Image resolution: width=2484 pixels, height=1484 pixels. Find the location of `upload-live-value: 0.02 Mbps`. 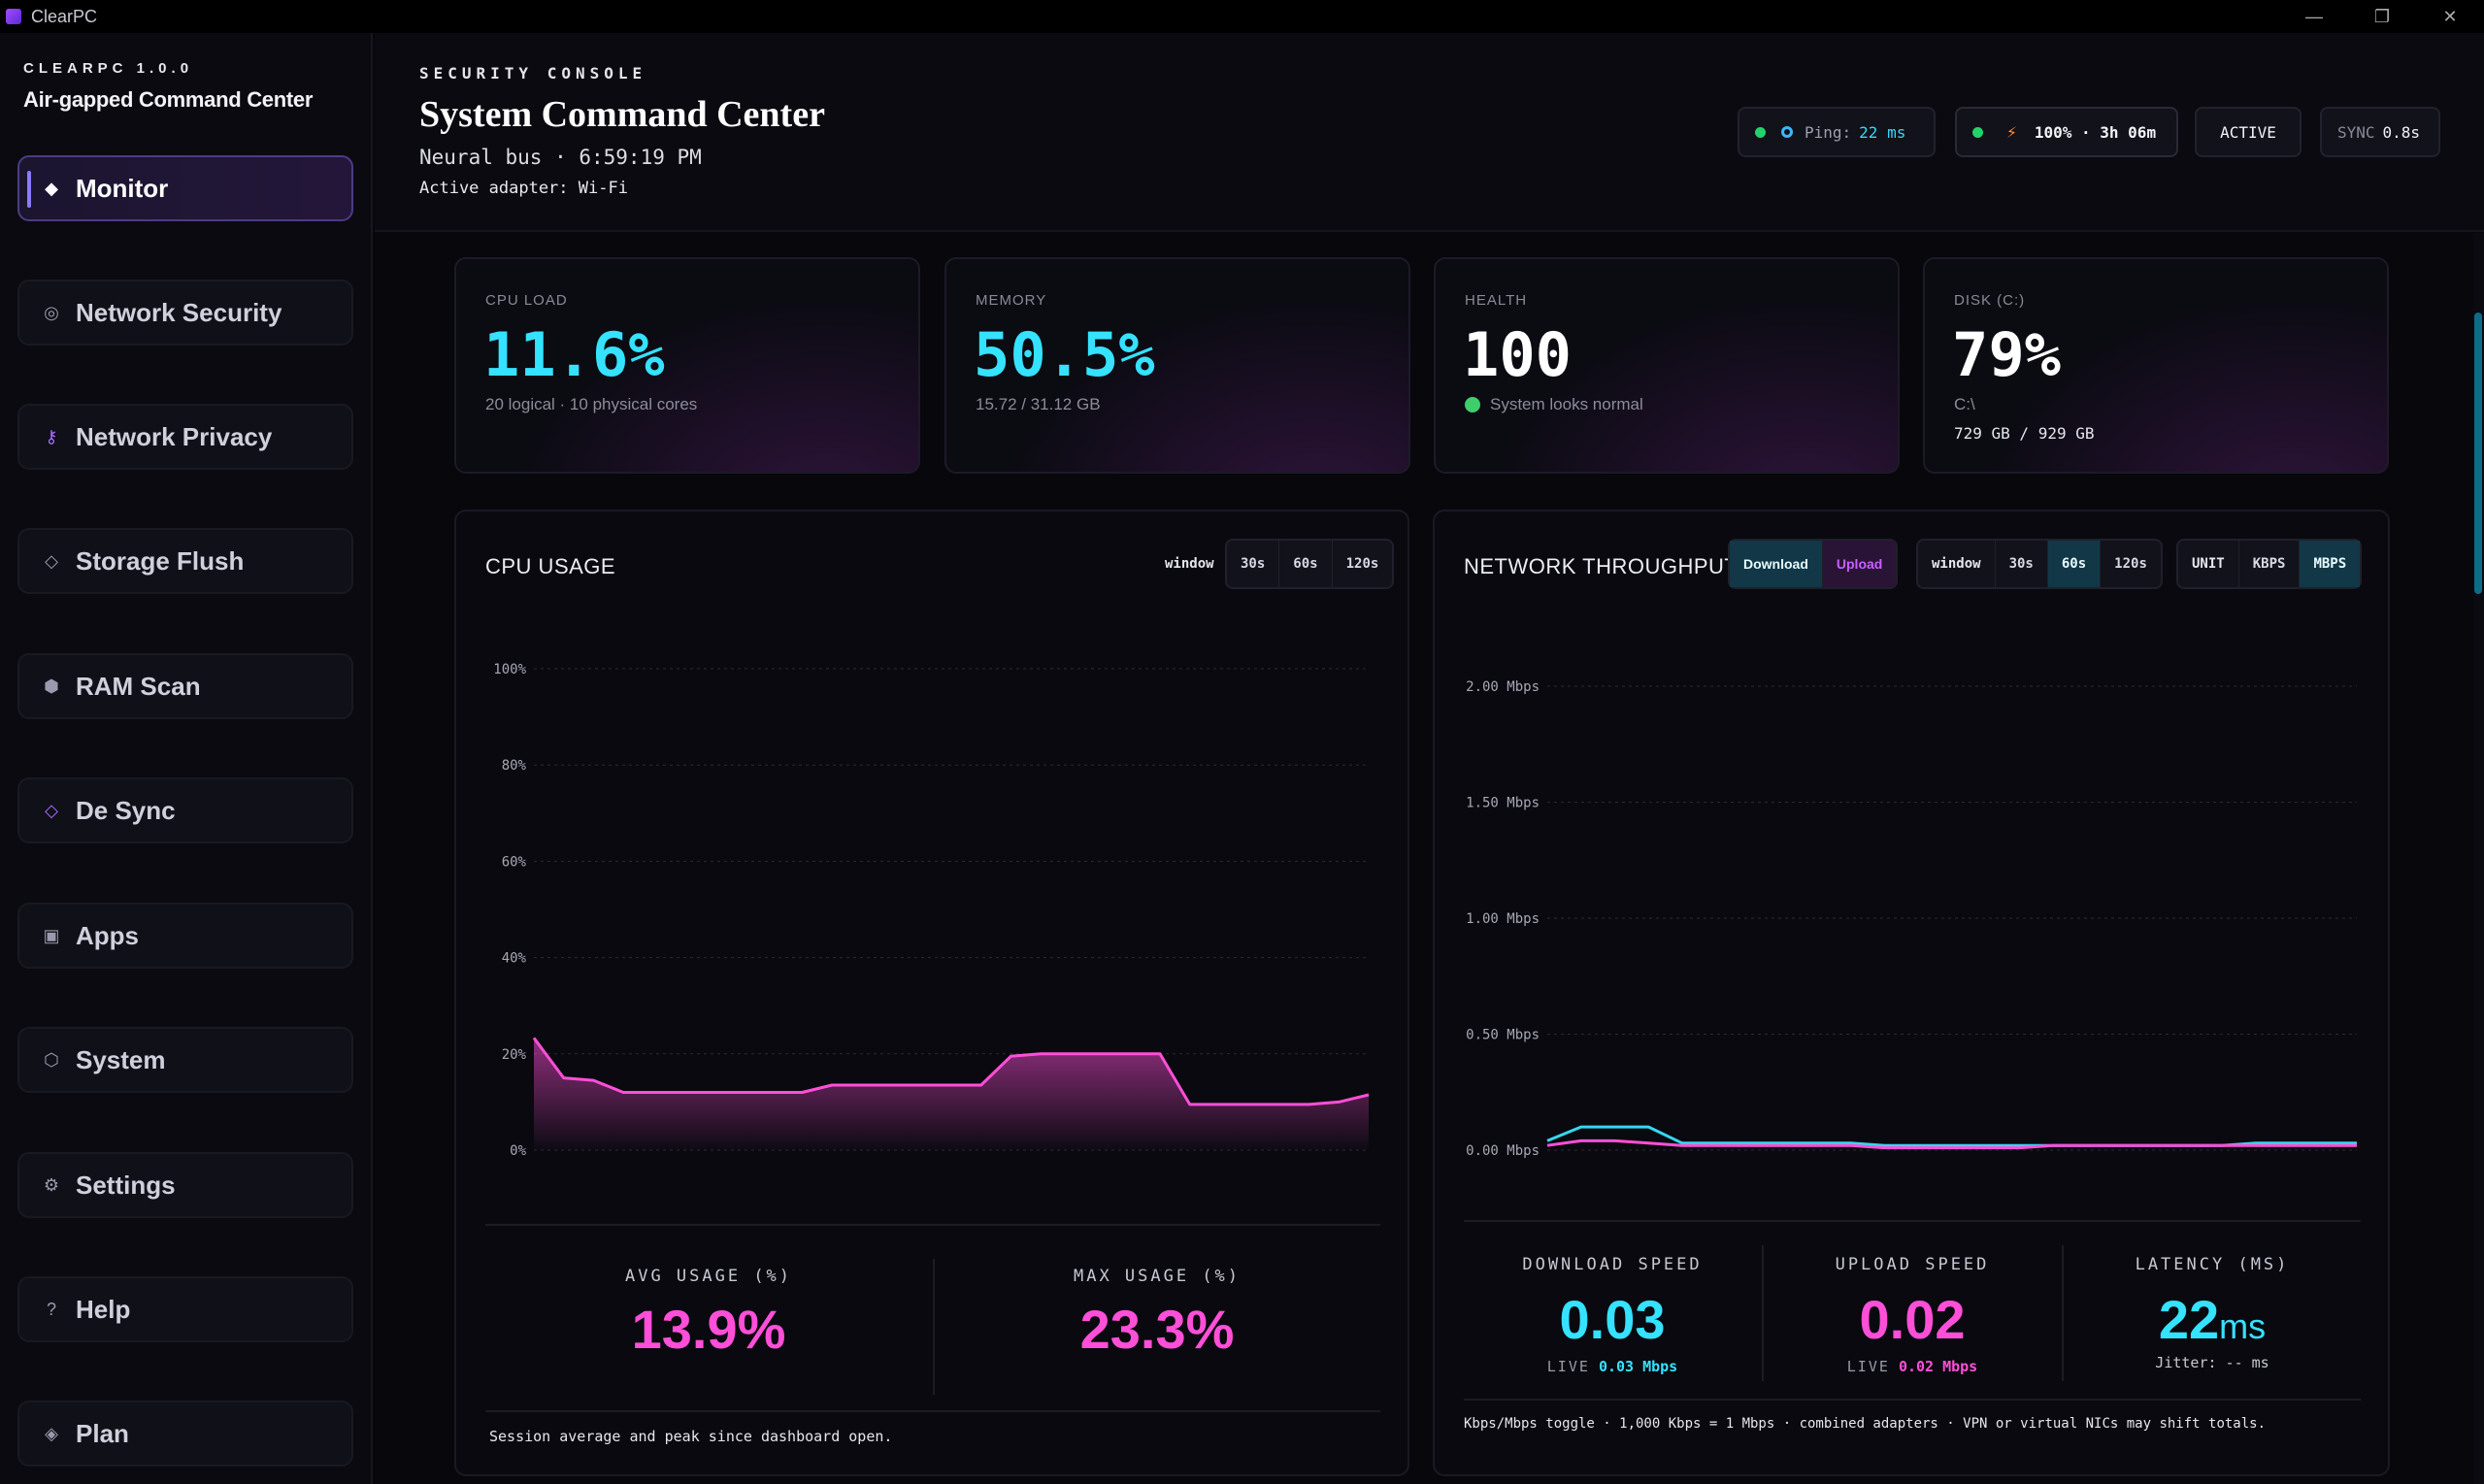

upload-live-value: 0.02 Mbps is located at coordinates (1938, 1366).